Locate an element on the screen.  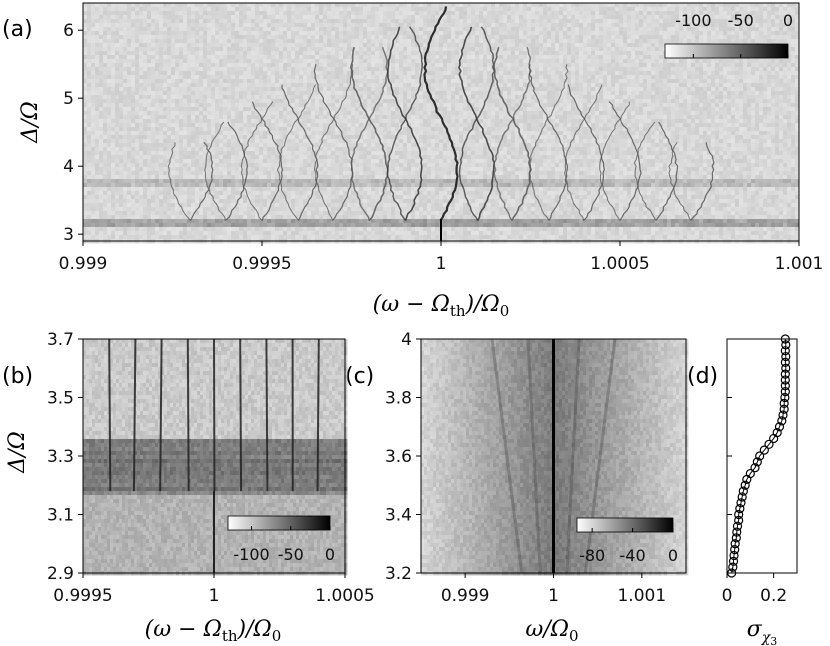
x-tick-label: 0 is located at coordinates (727, 596).